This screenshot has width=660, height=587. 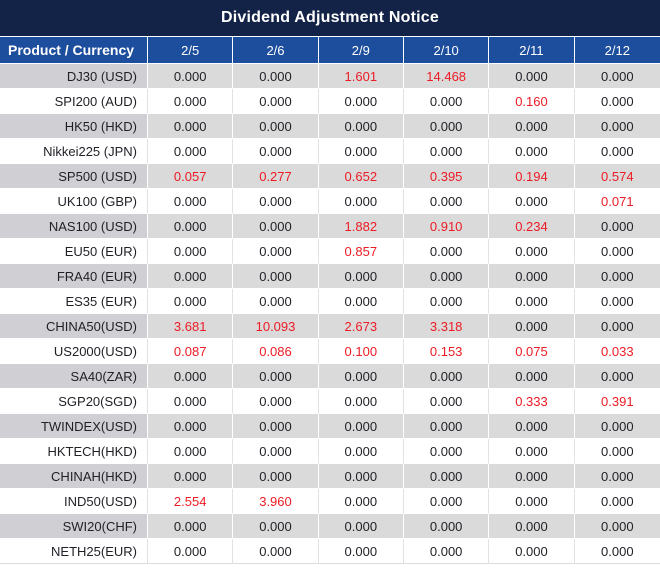 I want to click on value-cell: 0.234, so click(x=532, y=226).